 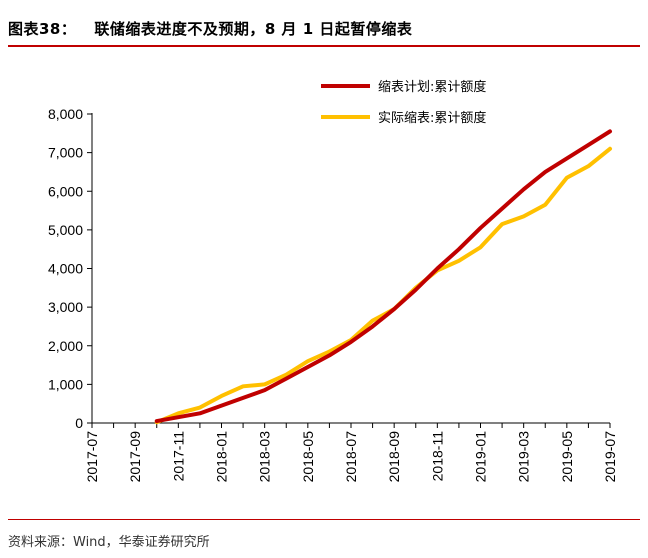 I want to click on x-tick-label: 2018-05, so click(x=308, y=457).